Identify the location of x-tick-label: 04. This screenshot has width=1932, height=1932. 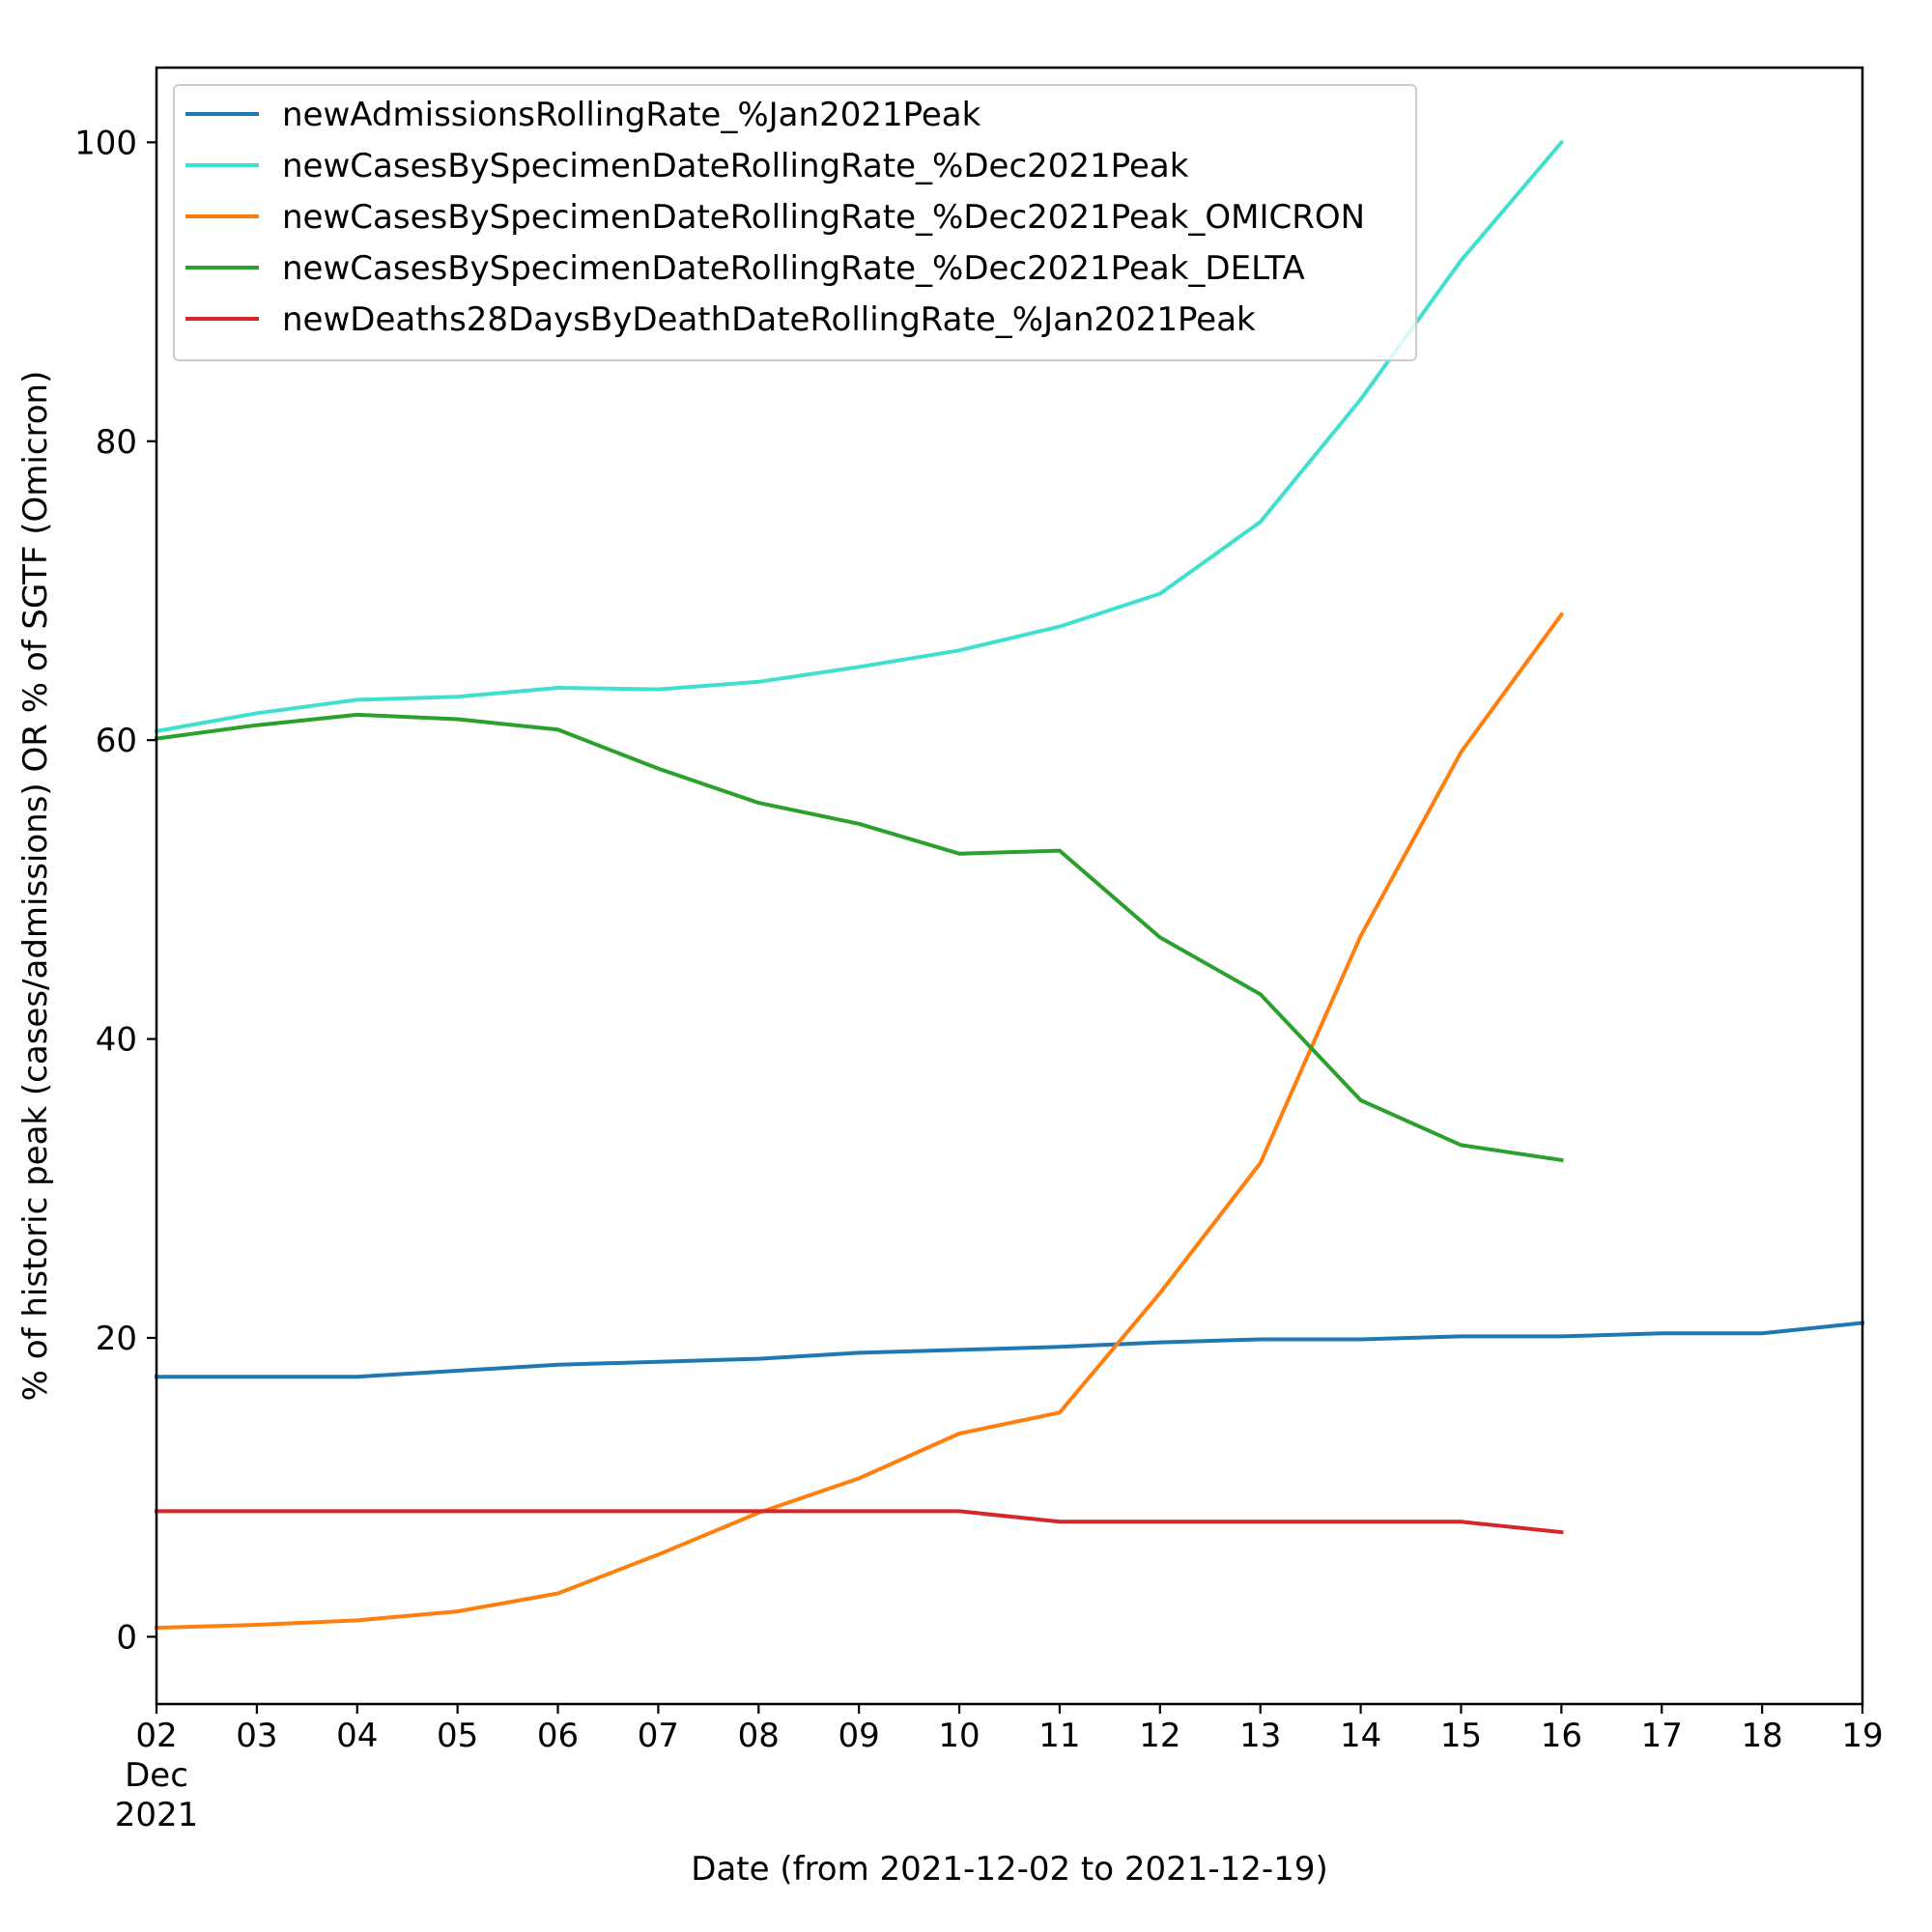
(357, 1736).